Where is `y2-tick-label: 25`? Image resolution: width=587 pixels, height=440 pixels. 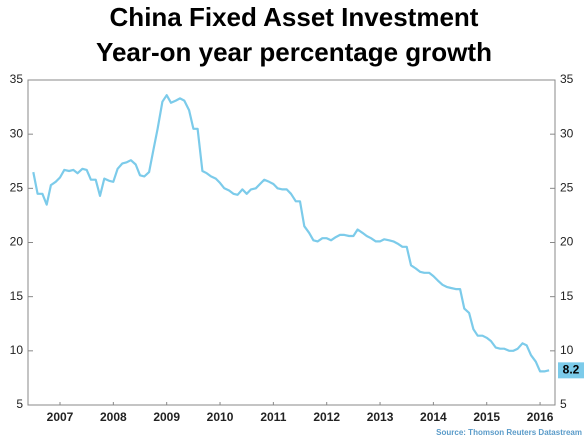 y2-tick-label: 25 is located at coordinates (567, 188).